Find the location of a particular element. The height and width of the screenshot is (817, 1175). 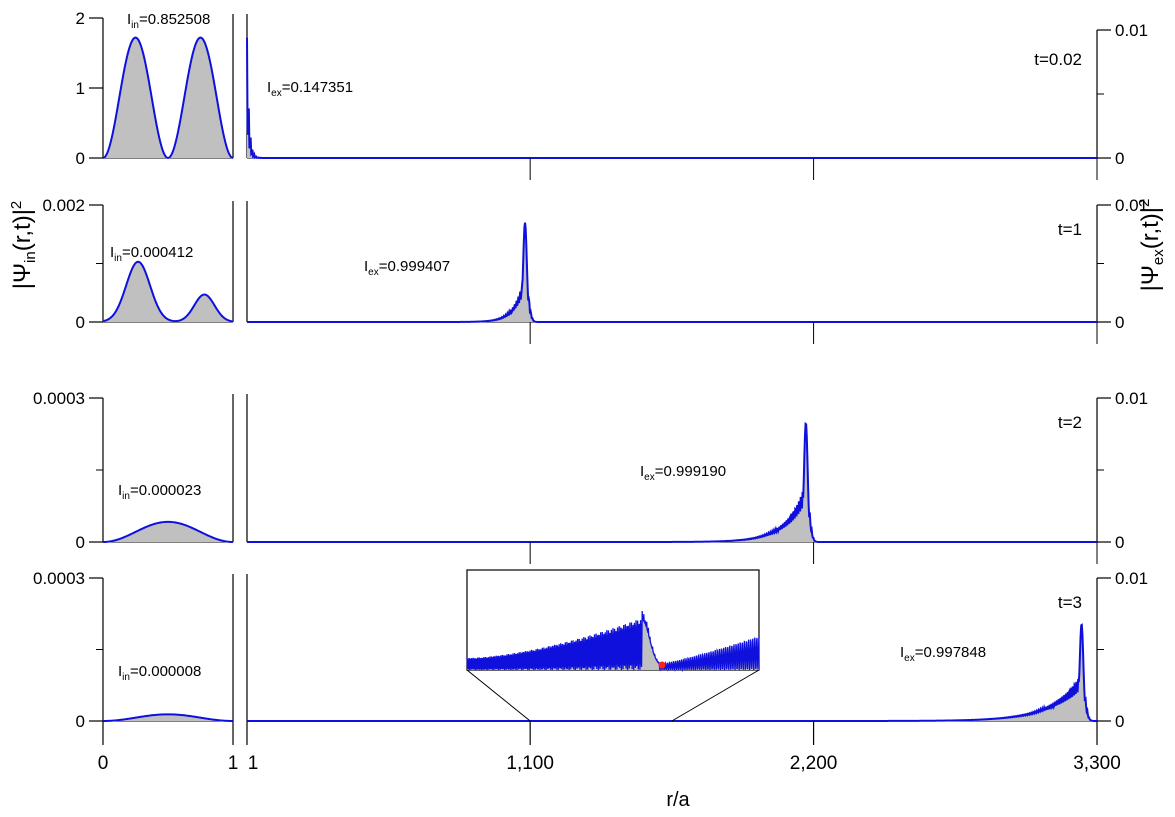

time-label: t=1 is located at coordinates (1070, 229).